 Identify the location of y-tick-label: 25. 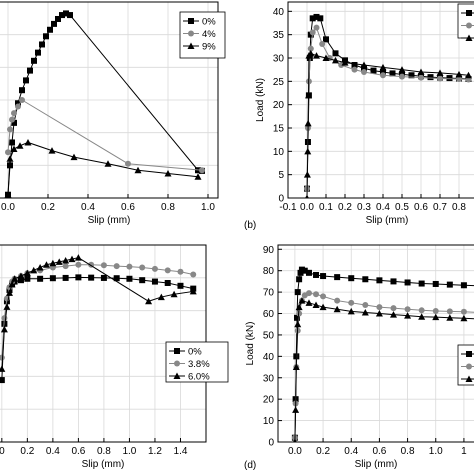
(279, 82).